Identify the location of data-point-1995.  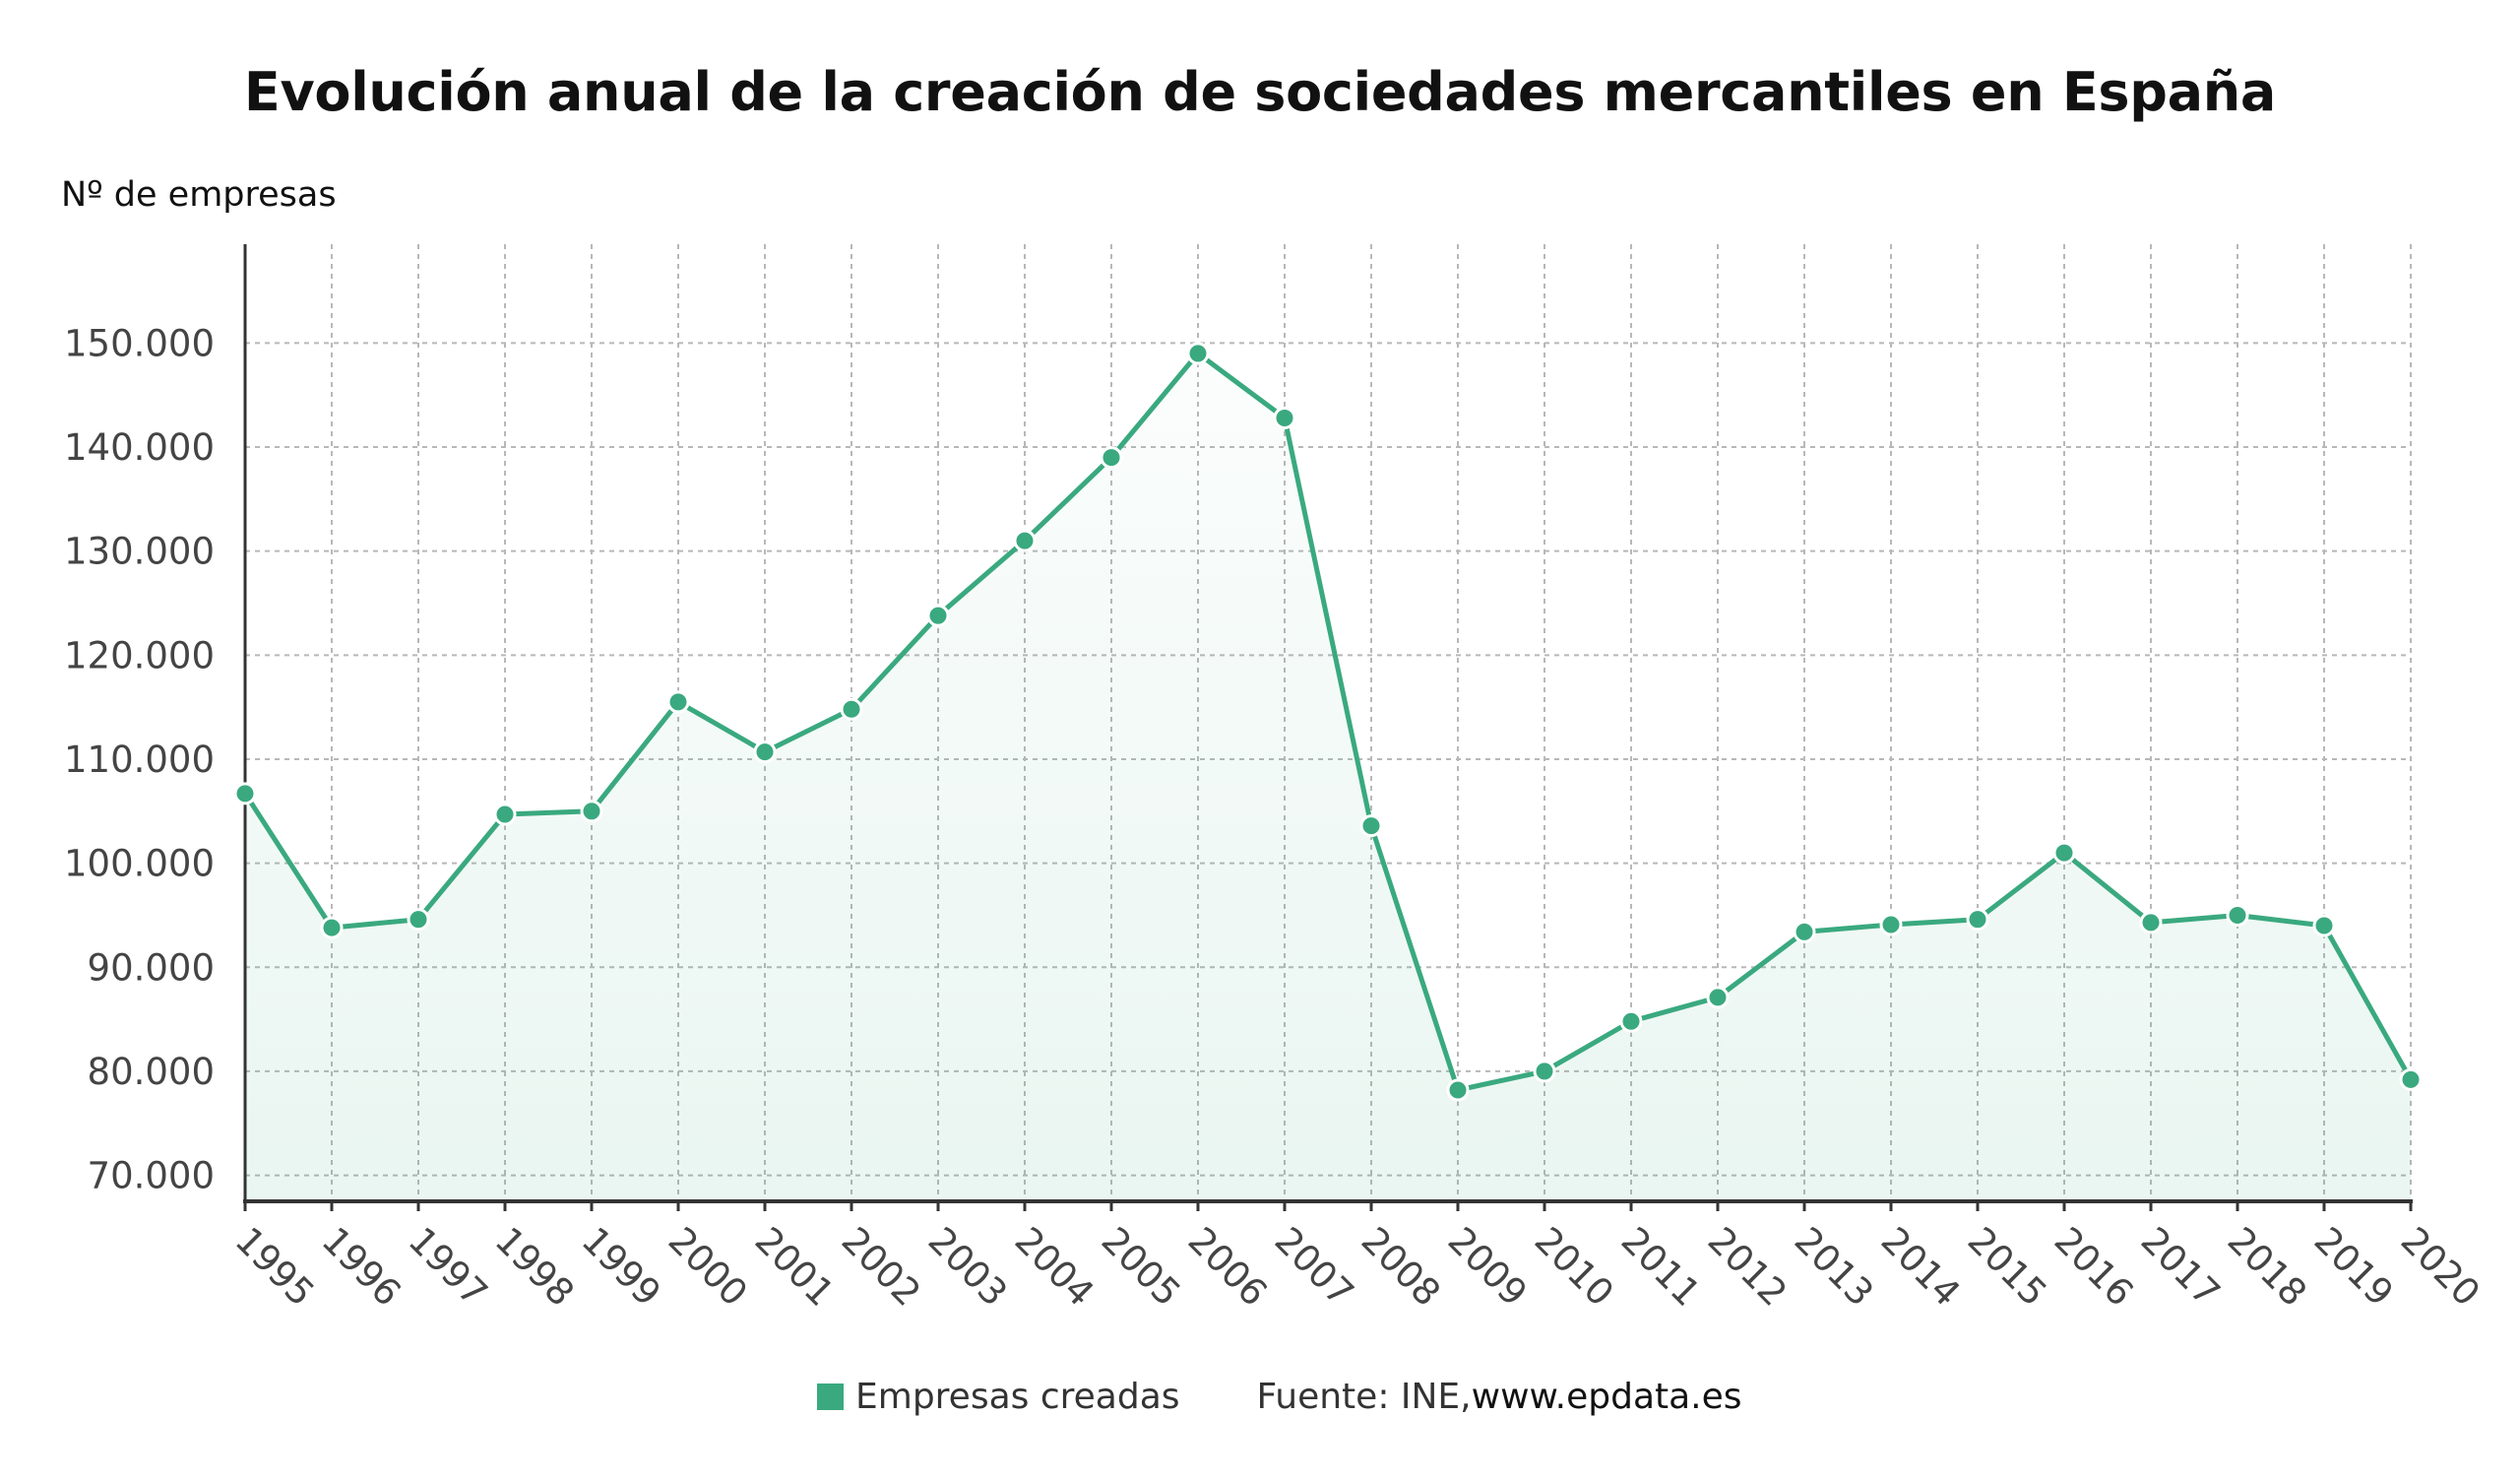
(245, 793).